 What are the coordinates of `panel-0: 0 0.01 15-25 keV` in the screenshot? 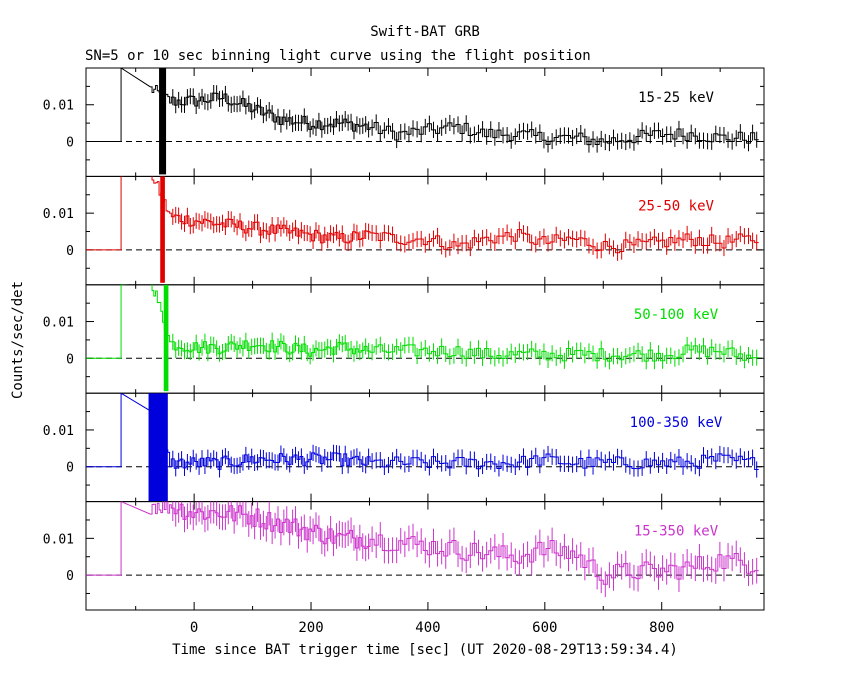 It's located at (404, 122).